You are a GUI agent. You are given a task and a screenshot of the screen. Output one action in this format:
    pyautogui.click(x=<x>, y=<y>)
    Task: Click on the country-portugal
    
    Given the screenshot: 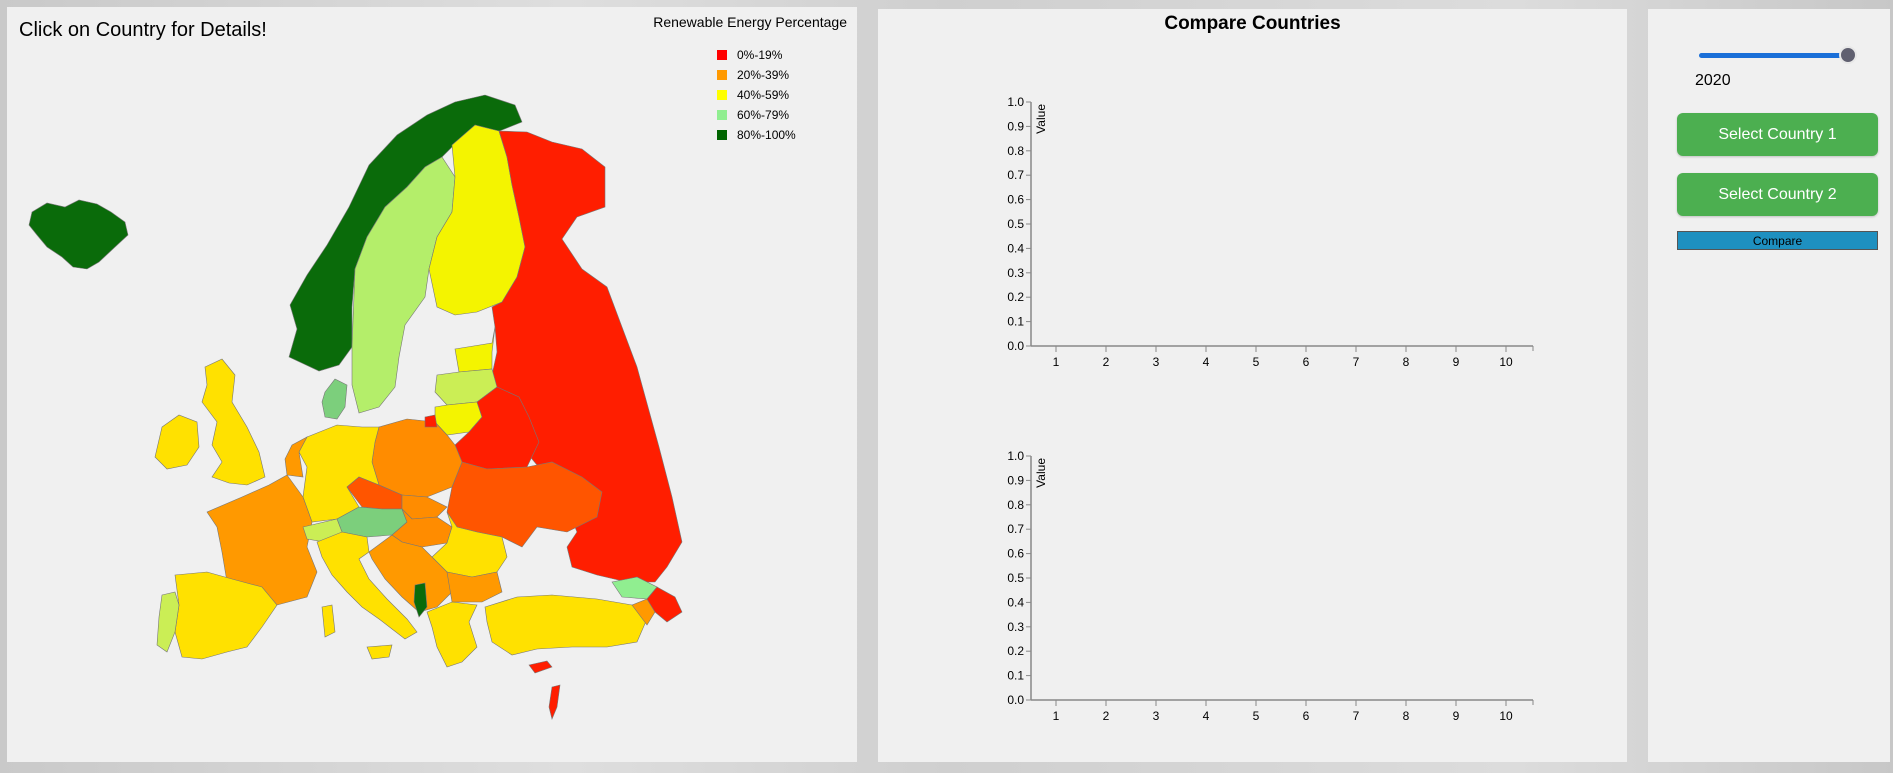 What is the action you would take?
    pyautogui.click(x=168, y=622)
    